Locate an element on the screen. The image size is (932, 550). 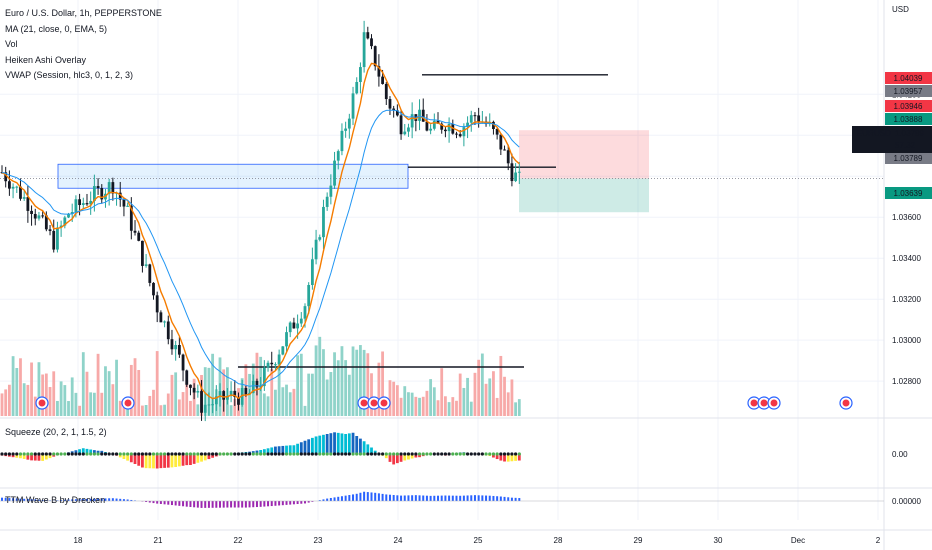
time-tick-0: 18 is located at coordinates (78, 540).